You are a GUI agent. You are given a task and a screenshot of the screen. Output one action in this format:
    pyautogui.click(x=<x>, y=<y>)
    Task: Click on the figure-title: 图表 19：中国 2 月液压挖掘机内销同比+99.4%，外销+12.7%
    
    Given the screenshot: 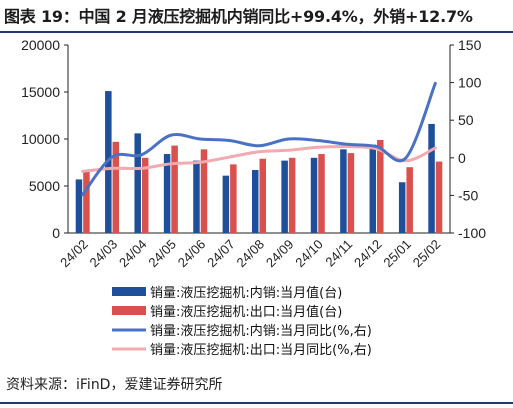 What is the action you would take?
    pyautogui.click(x=238, y=16)
    